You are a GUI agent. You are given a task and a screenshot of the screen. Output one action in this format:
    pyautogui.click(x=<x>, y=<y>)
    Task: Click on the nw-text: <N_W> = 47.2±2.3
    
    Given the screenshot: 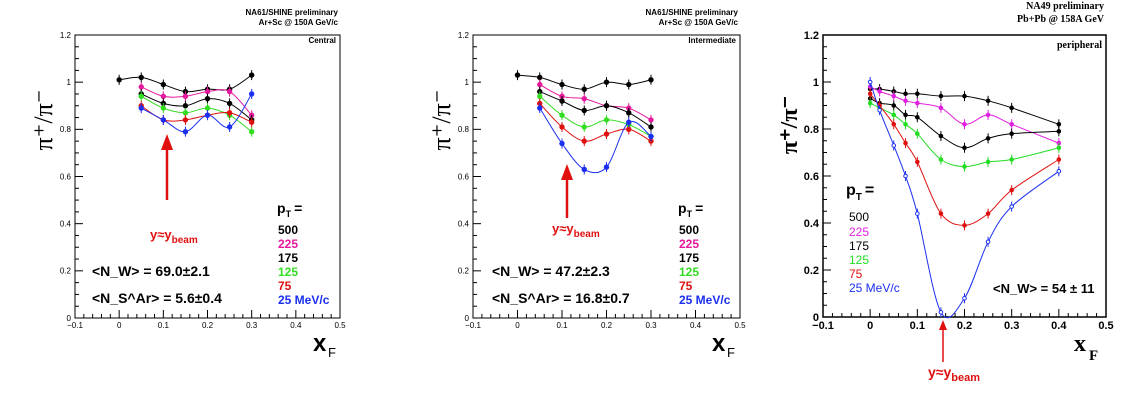 What is the action you would take?
    pyautogui.click(x=551, y=271)
    